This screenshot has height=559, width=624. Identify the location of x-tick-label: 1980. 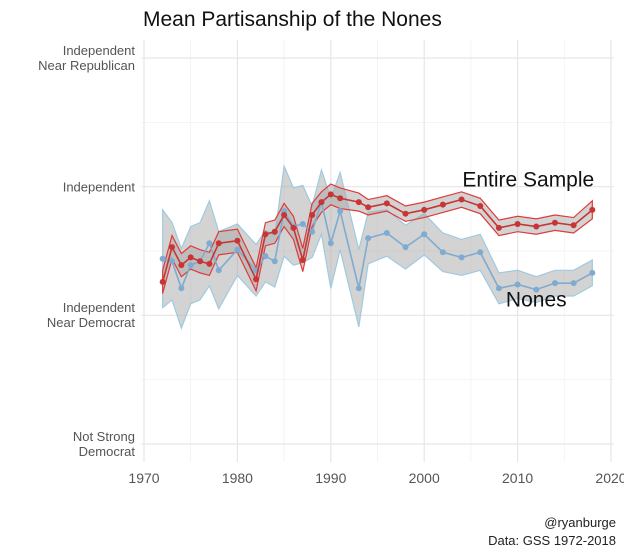
(237, 478).